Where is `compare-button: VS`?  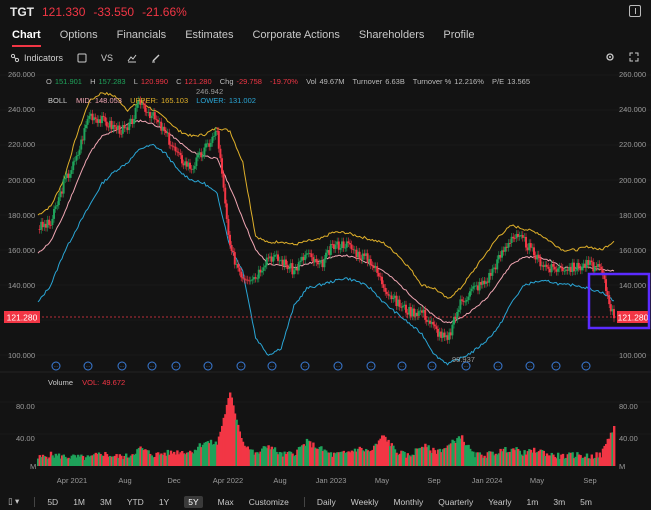 compare-button: VS is located at coordinates (107, 58).